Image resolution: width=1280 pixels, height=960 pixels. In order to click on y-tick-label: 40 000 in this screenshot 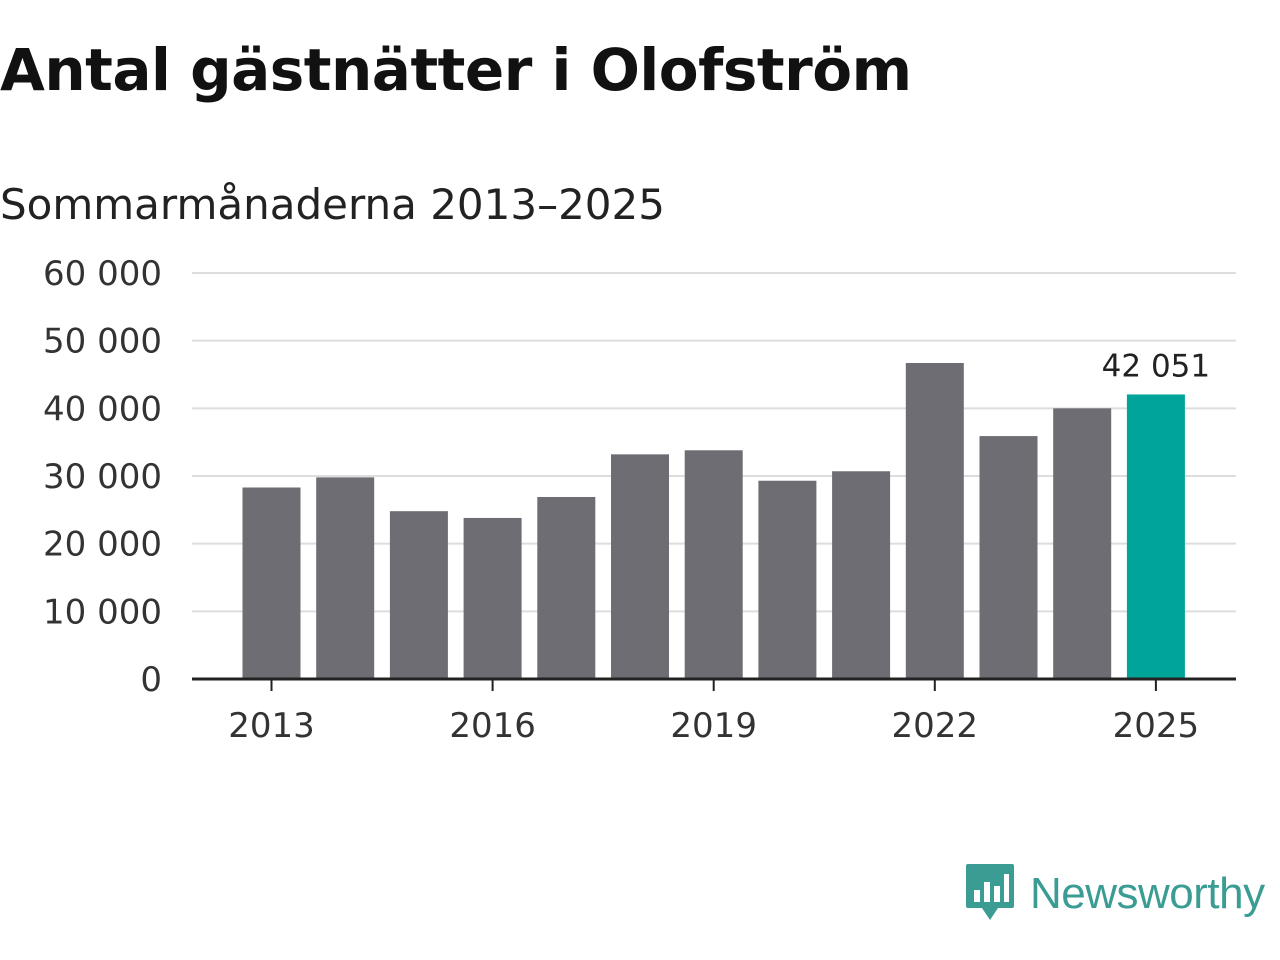, I will do `click(102, 409)`.